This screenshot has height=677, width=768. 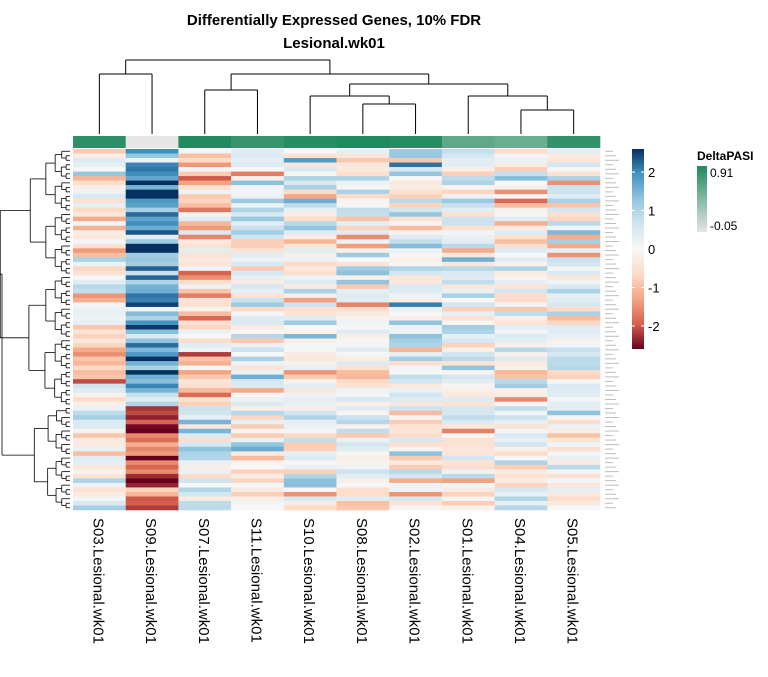 I want to click on color-legend-label: 1, so click(x=651, y=211).